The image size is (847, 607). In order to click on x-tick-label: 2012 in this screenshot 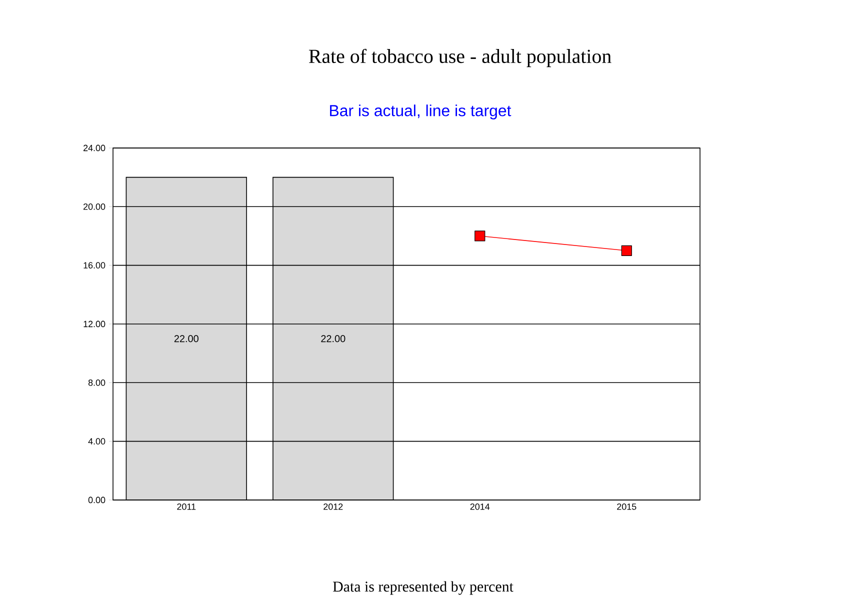, I will do `click(333, 507)`.